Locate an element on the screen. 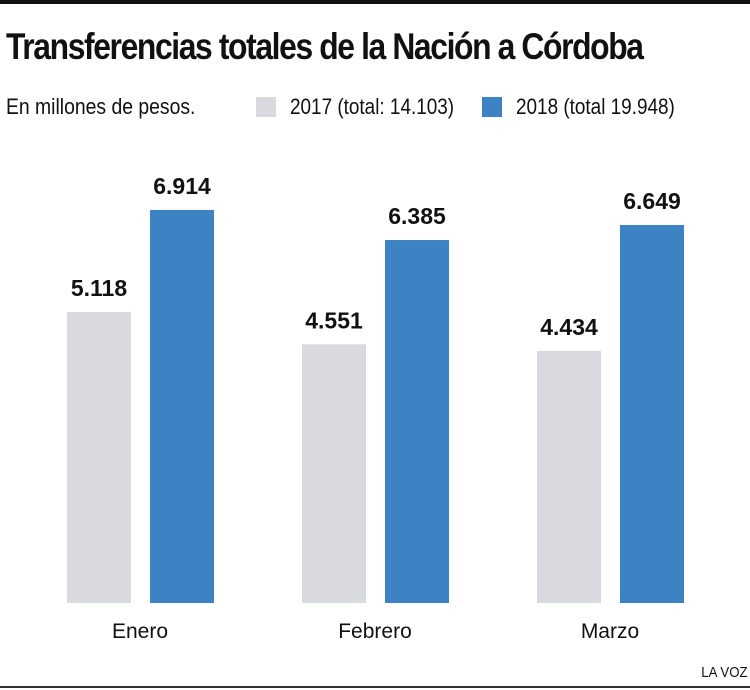 The image size is (750, 690). chart-subtitle: En millones de pesos. is located at coordinates (101, 106).